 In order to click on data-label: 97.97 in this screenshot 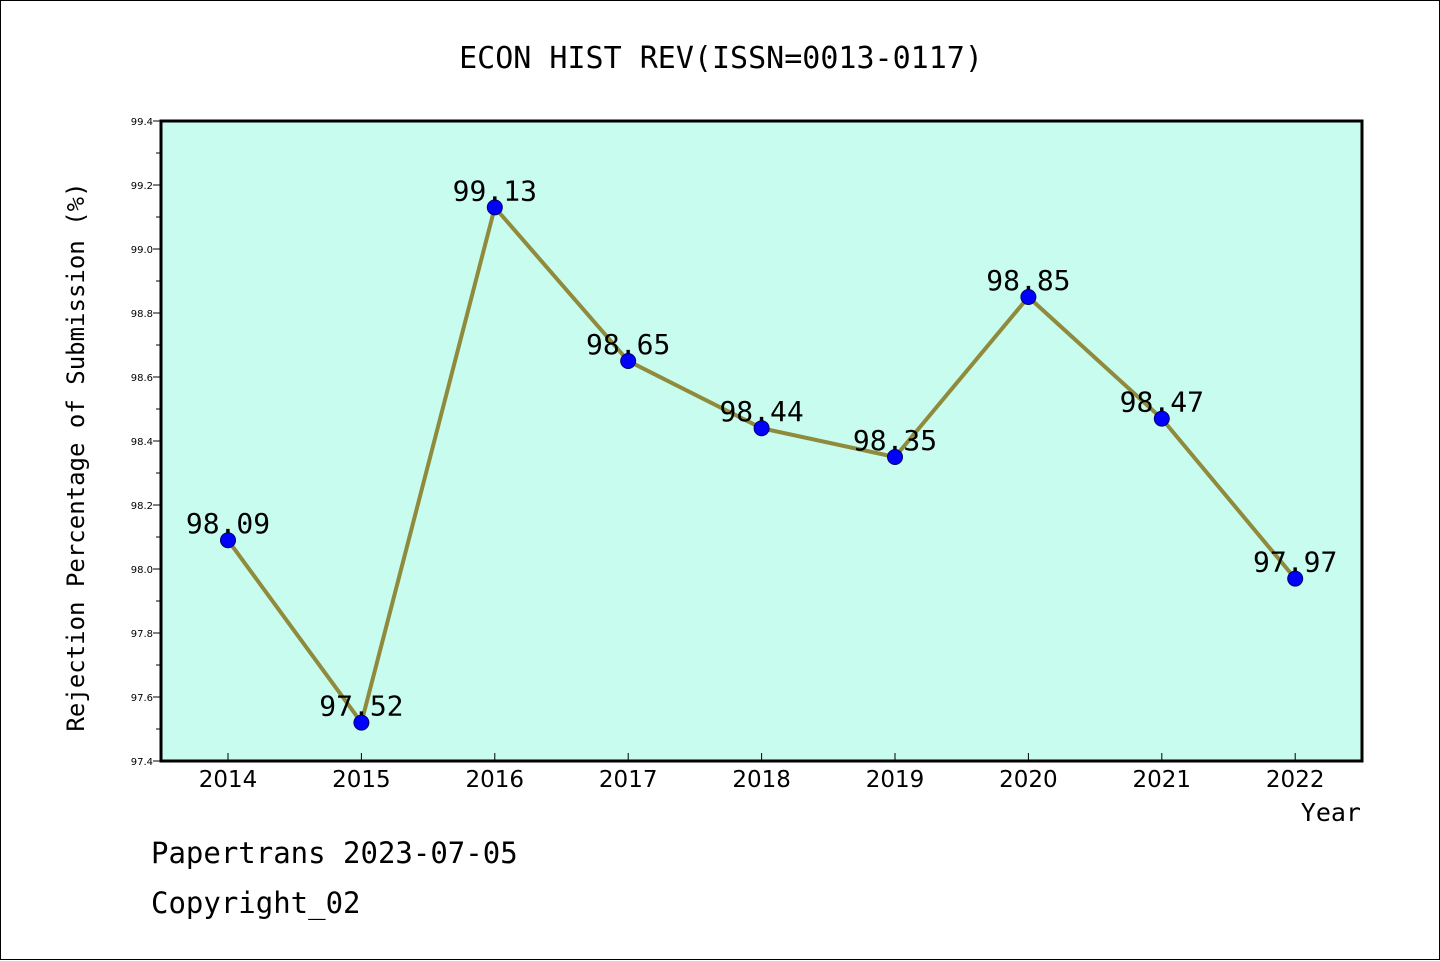, I will do `click(1295, 562)`.